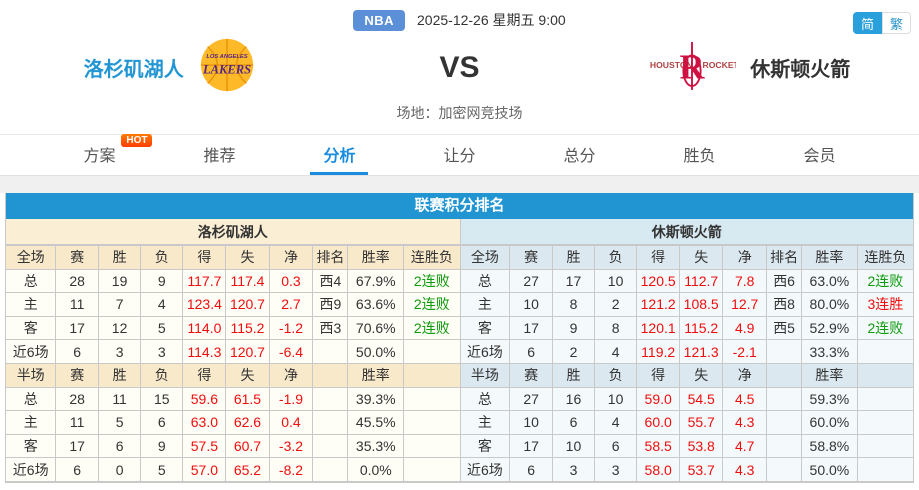  I want to click on stat-cell: 39.3%, so click(376, 399).